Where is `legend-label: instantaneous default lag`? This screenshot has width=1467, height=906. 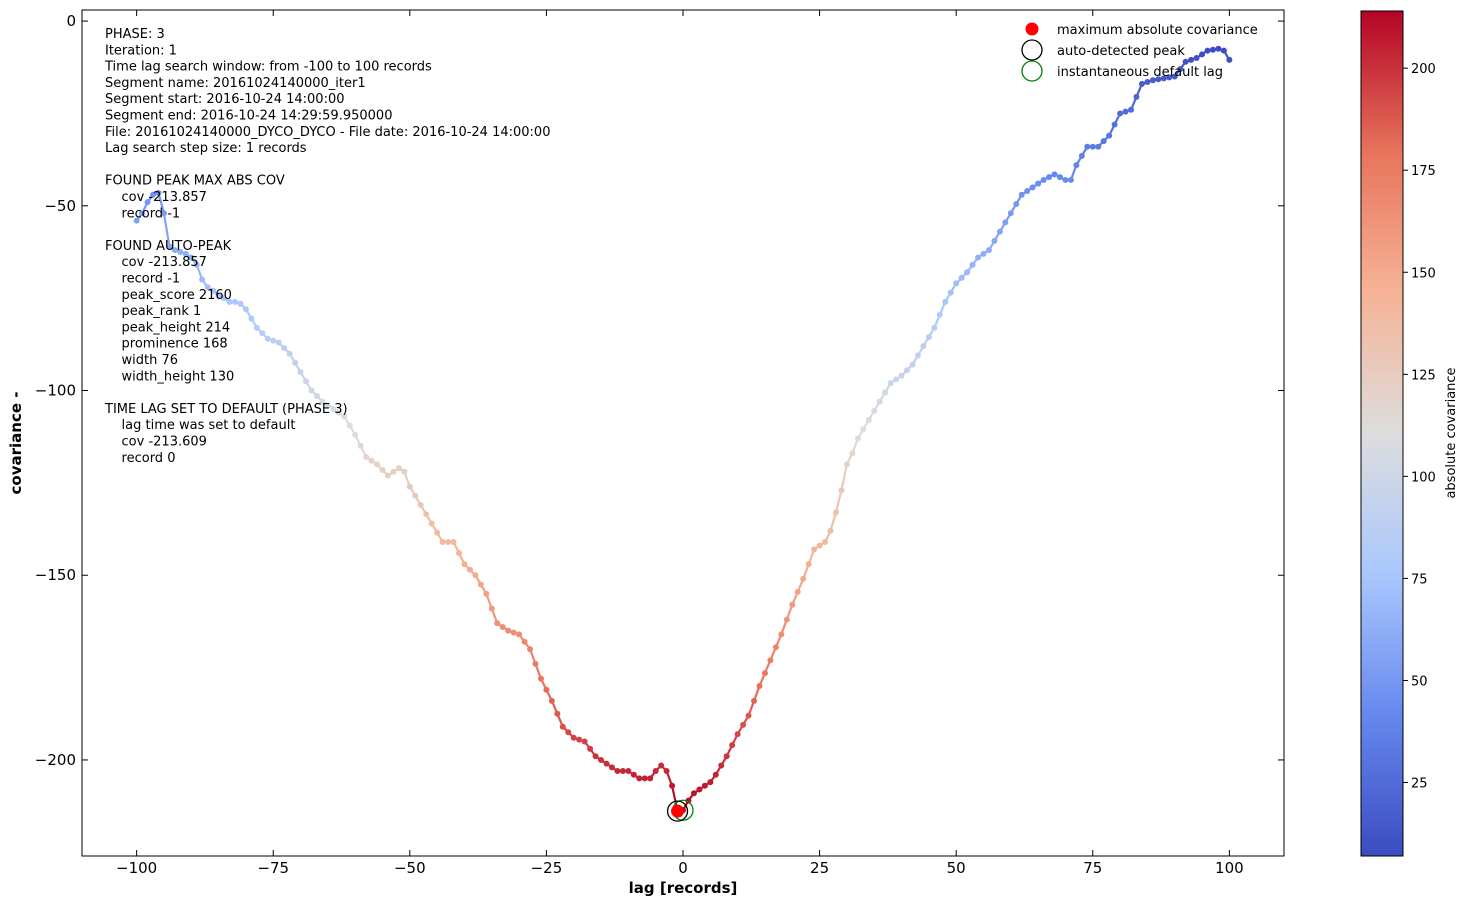 legend-label: instantaneous default lag is located at coordinates (1140, 72).